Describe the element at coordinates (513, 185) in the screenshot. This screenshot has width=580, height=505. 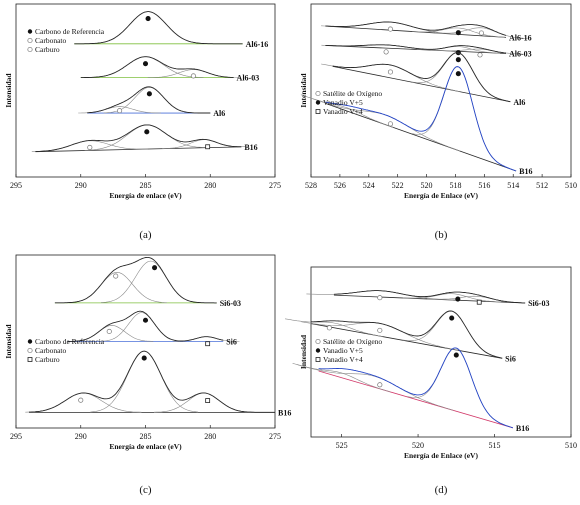
I see `x-tick-label: 514` at that location.